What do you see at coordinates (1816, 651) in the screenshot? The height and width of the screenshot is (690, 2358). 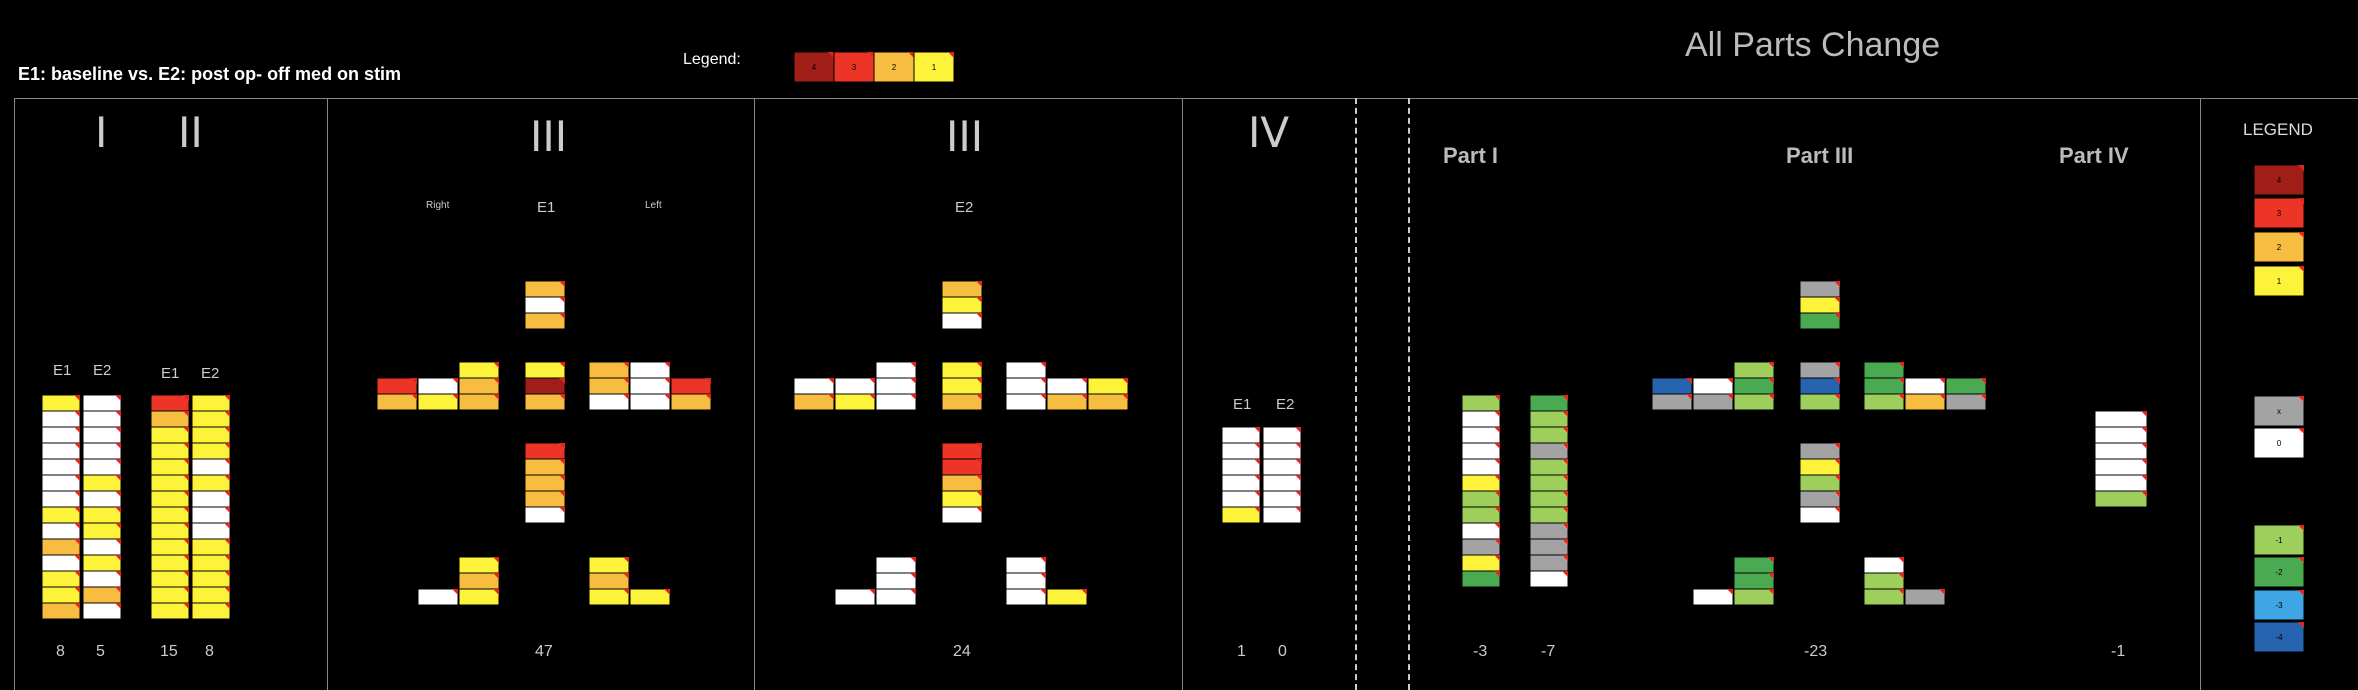 I see `score-part-iii: -23` at bounding box center [1816, 651].